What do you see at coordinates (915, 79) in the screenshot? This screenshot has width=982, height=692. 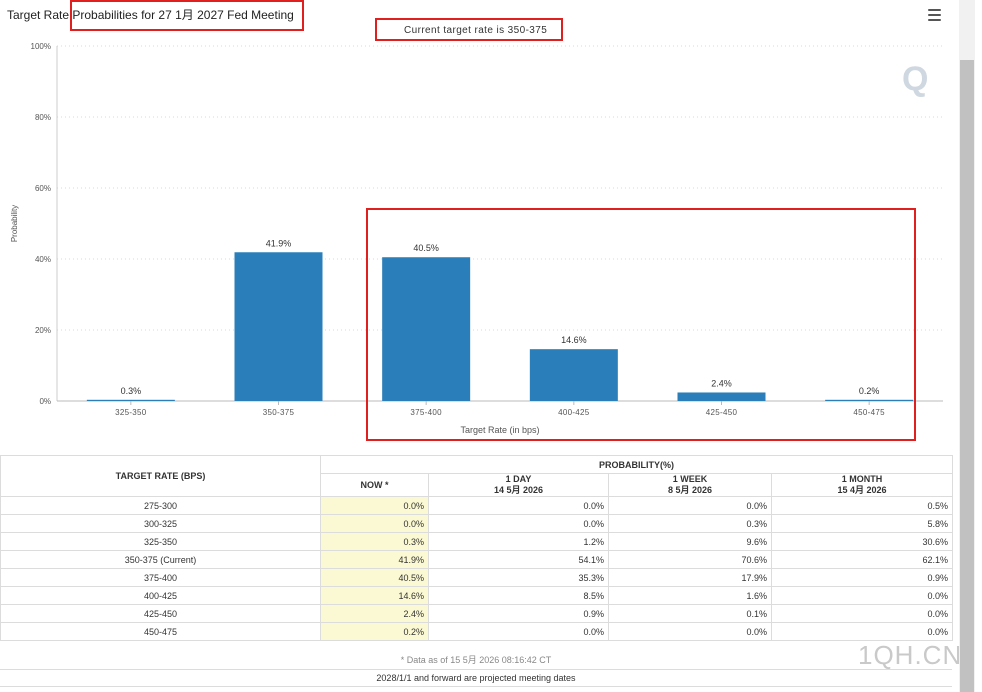 I see `q-logo-watermark: Q` at bounding box center [915, 79].